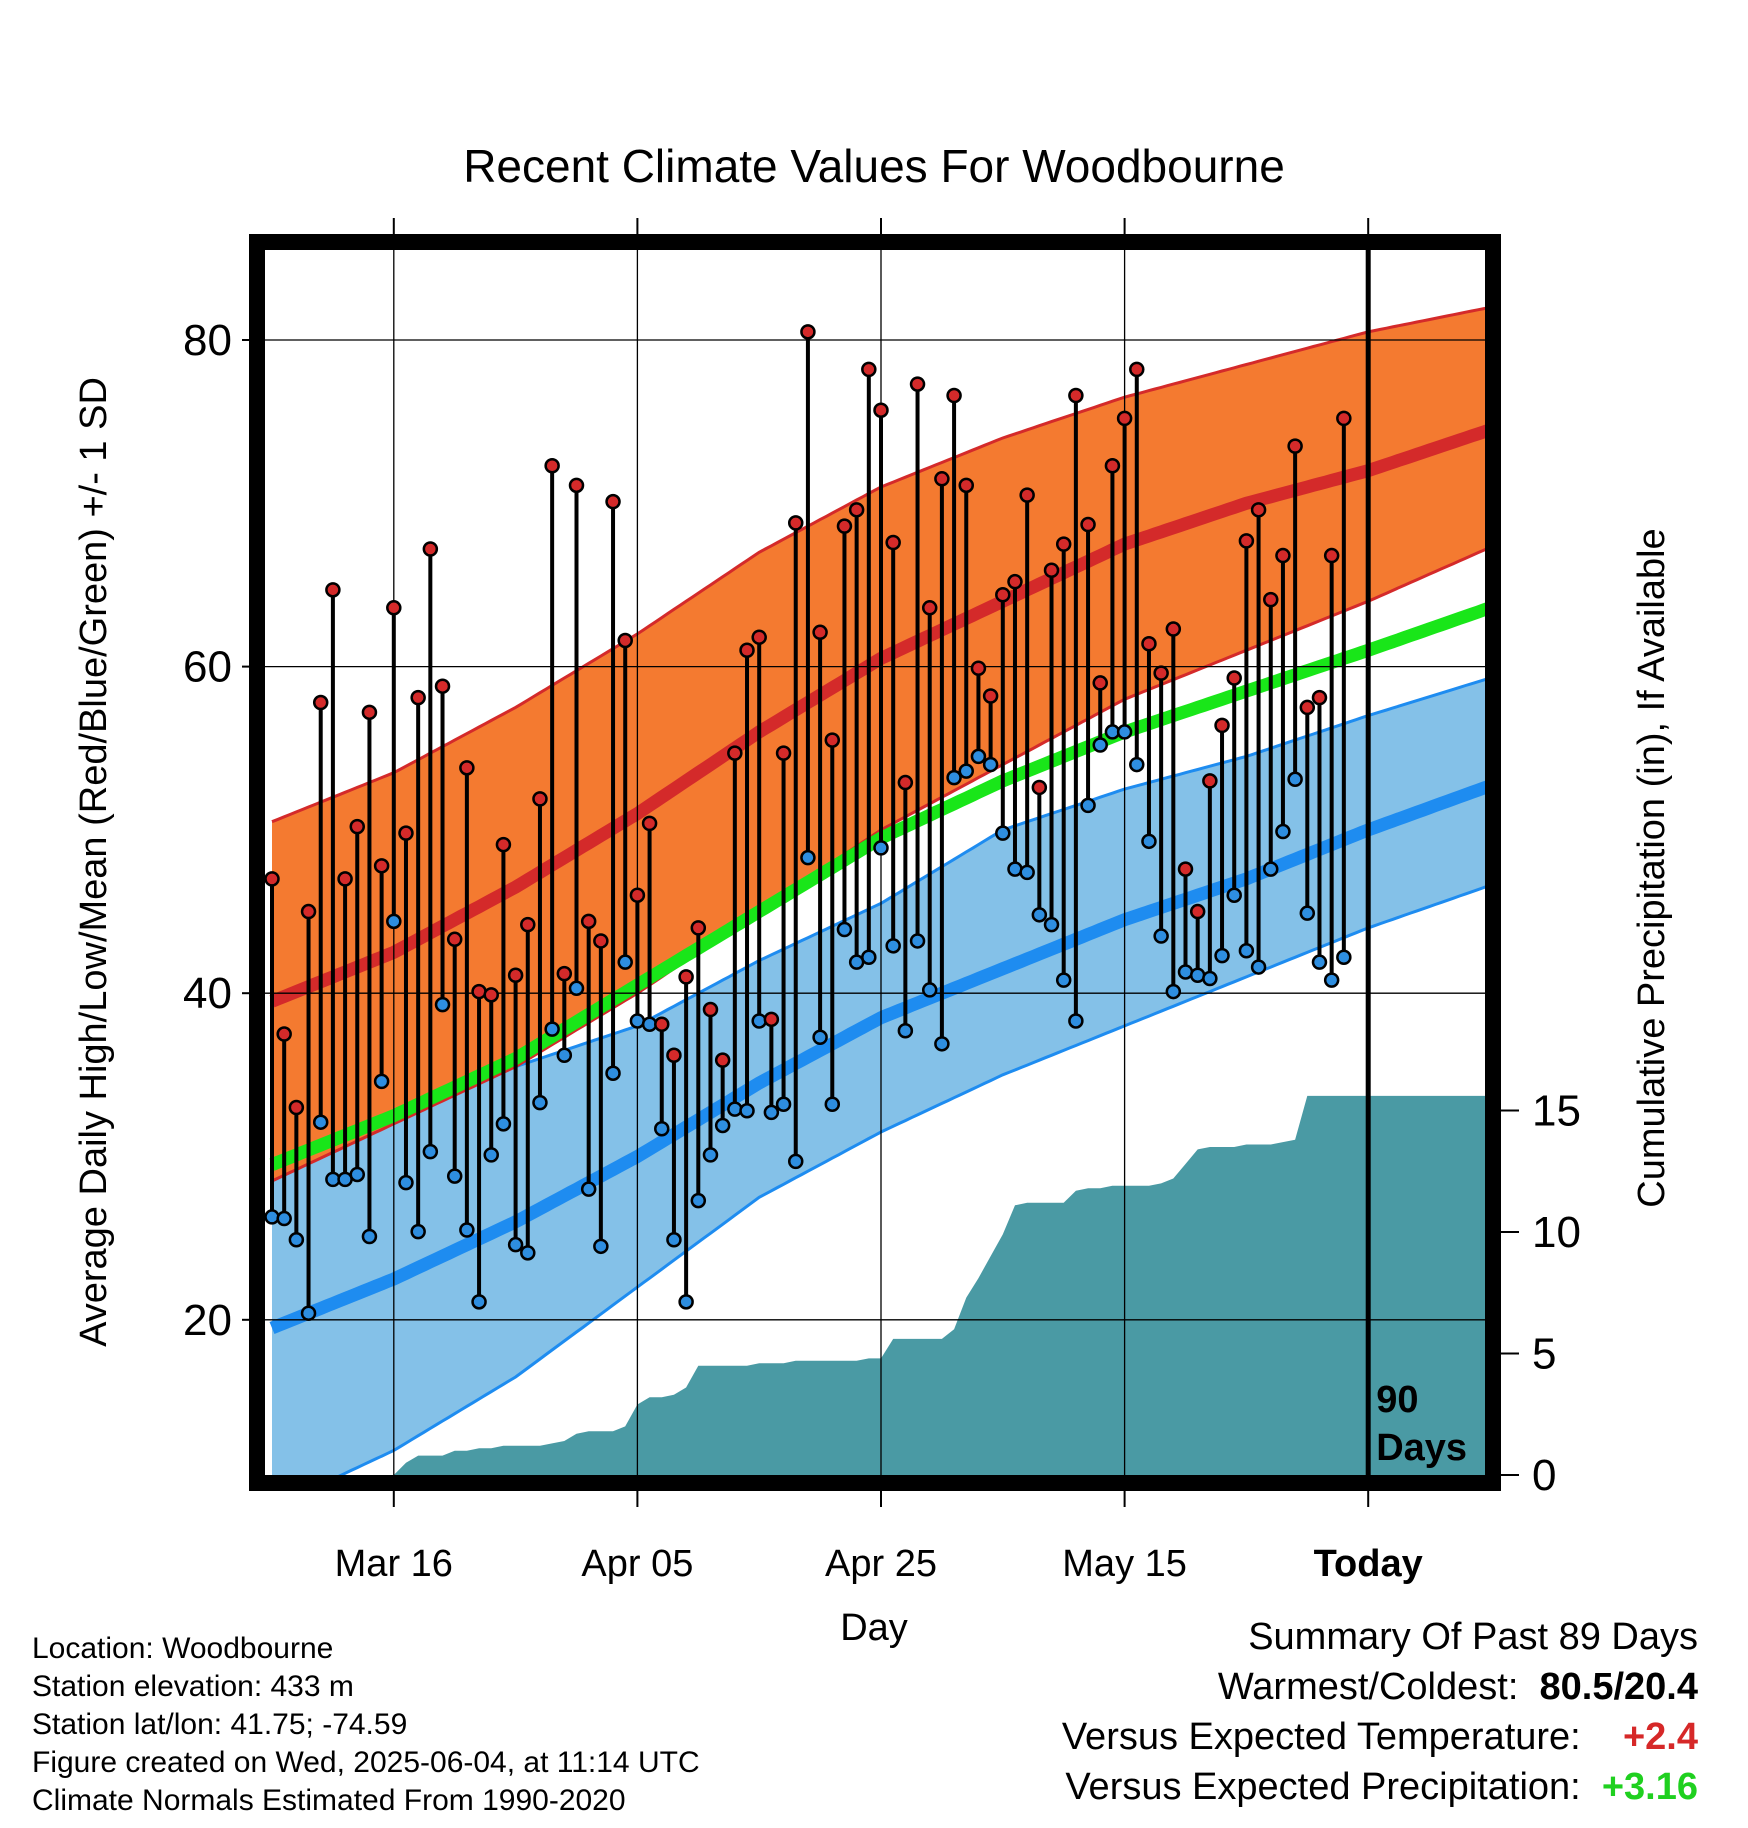  What do you see at coordinates (329, 1800) in the screenshot?
I see `normals-text: Climate Normals Estimated From 1990-2020` at bounding box center [329, 1800].